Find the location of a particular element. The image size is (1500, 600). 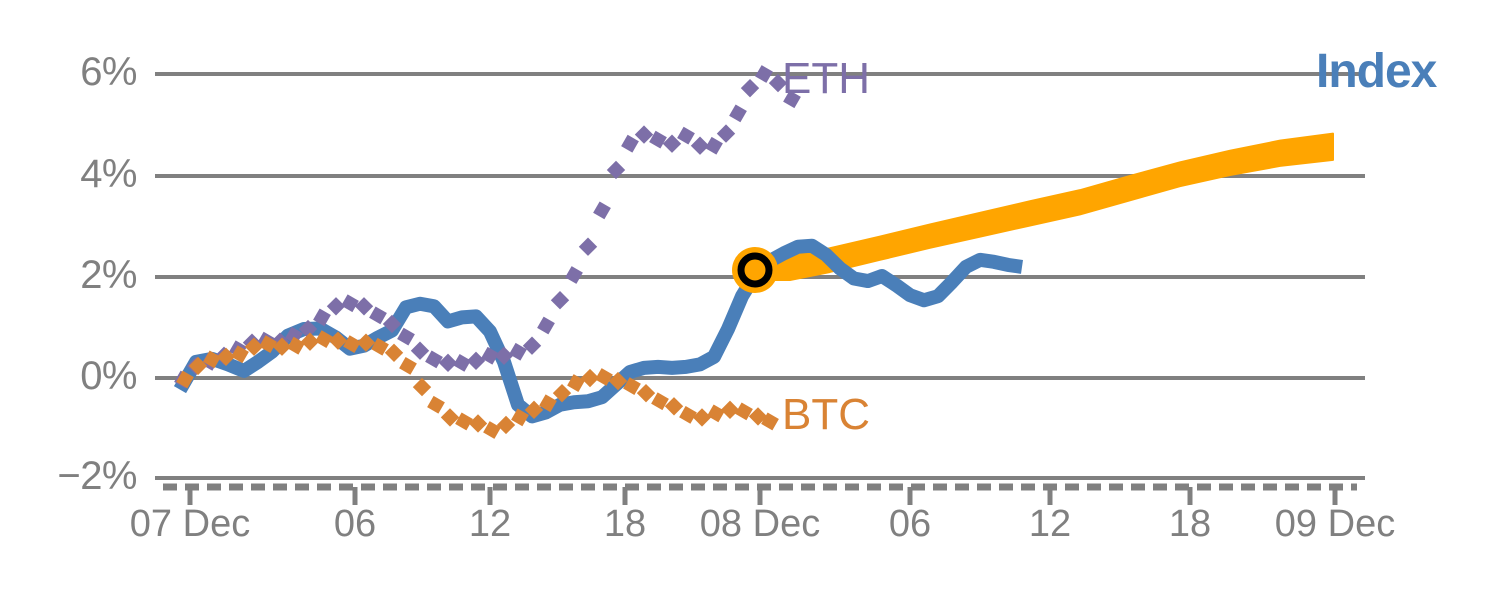

forecast-band-shape is located at coordinates (1044, 207).